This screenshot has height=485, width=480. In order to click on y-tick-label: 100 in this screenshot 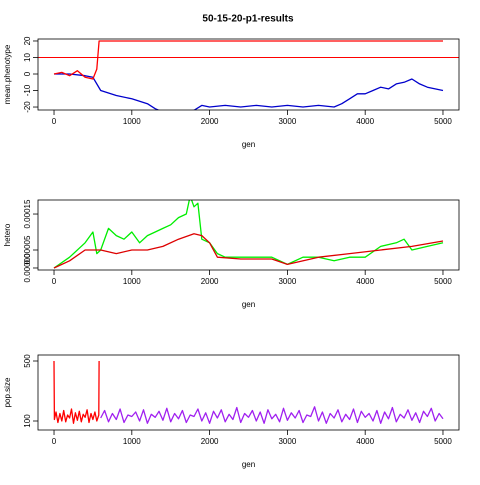, I will do `click(27, 421)`.